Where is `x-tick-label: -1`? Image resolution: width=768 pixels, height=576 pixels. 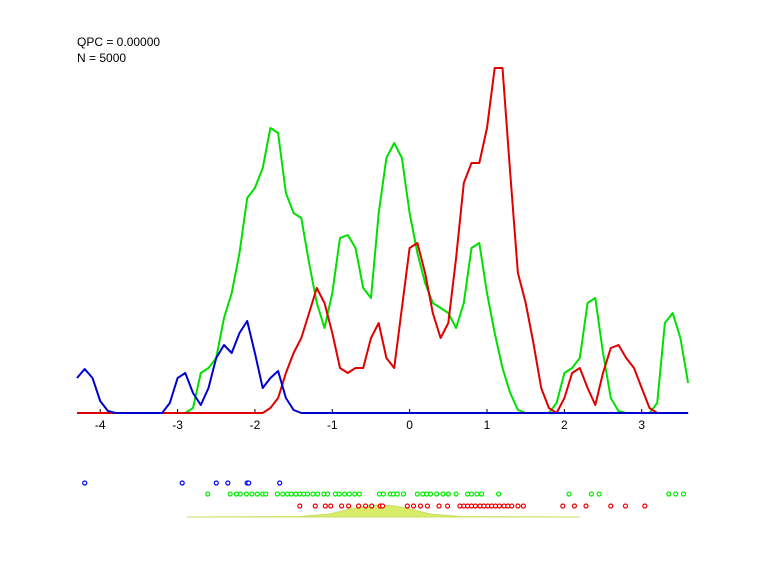 x-tick-label: -1 is located at coordinates (332, 425).